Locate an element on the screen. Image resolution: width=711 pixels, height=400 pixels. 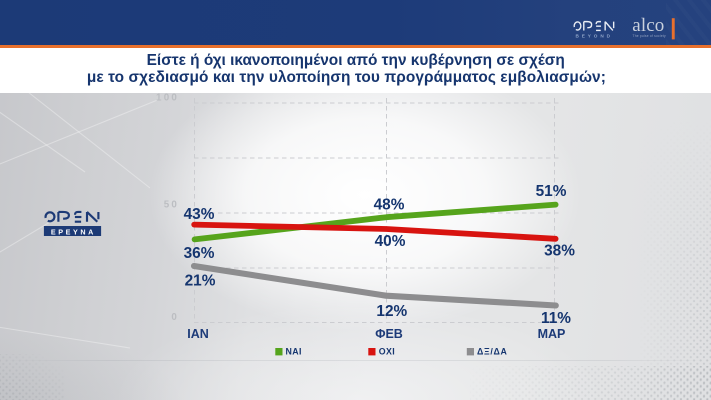
svg-text: 21% is located at coordinates (200, 281).